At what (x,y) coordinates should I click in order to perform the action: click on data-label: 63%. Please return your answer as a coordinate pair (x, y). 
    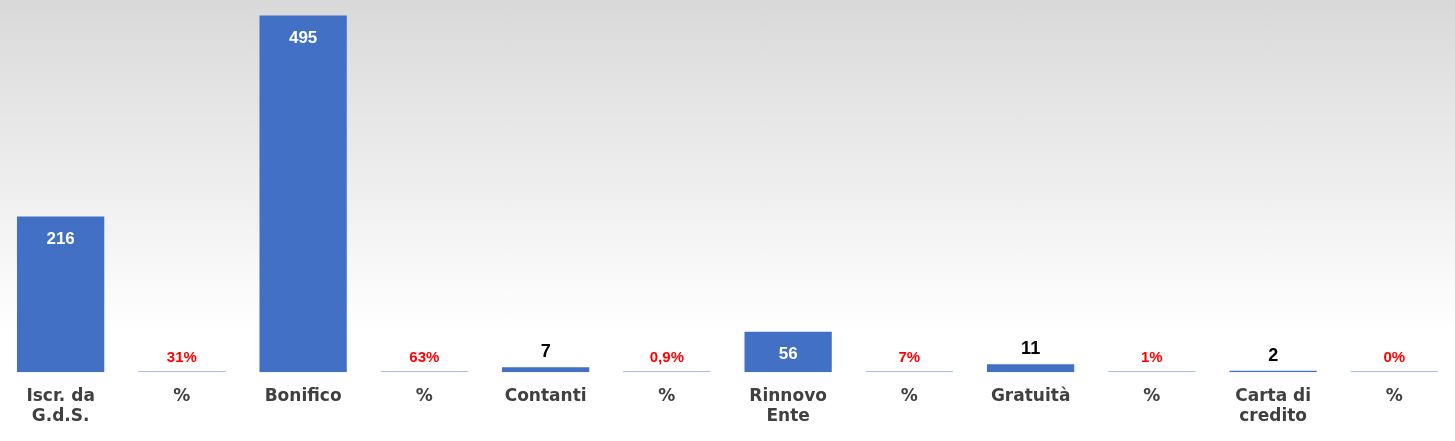
    Looking at the image, I should click on (424, 356).